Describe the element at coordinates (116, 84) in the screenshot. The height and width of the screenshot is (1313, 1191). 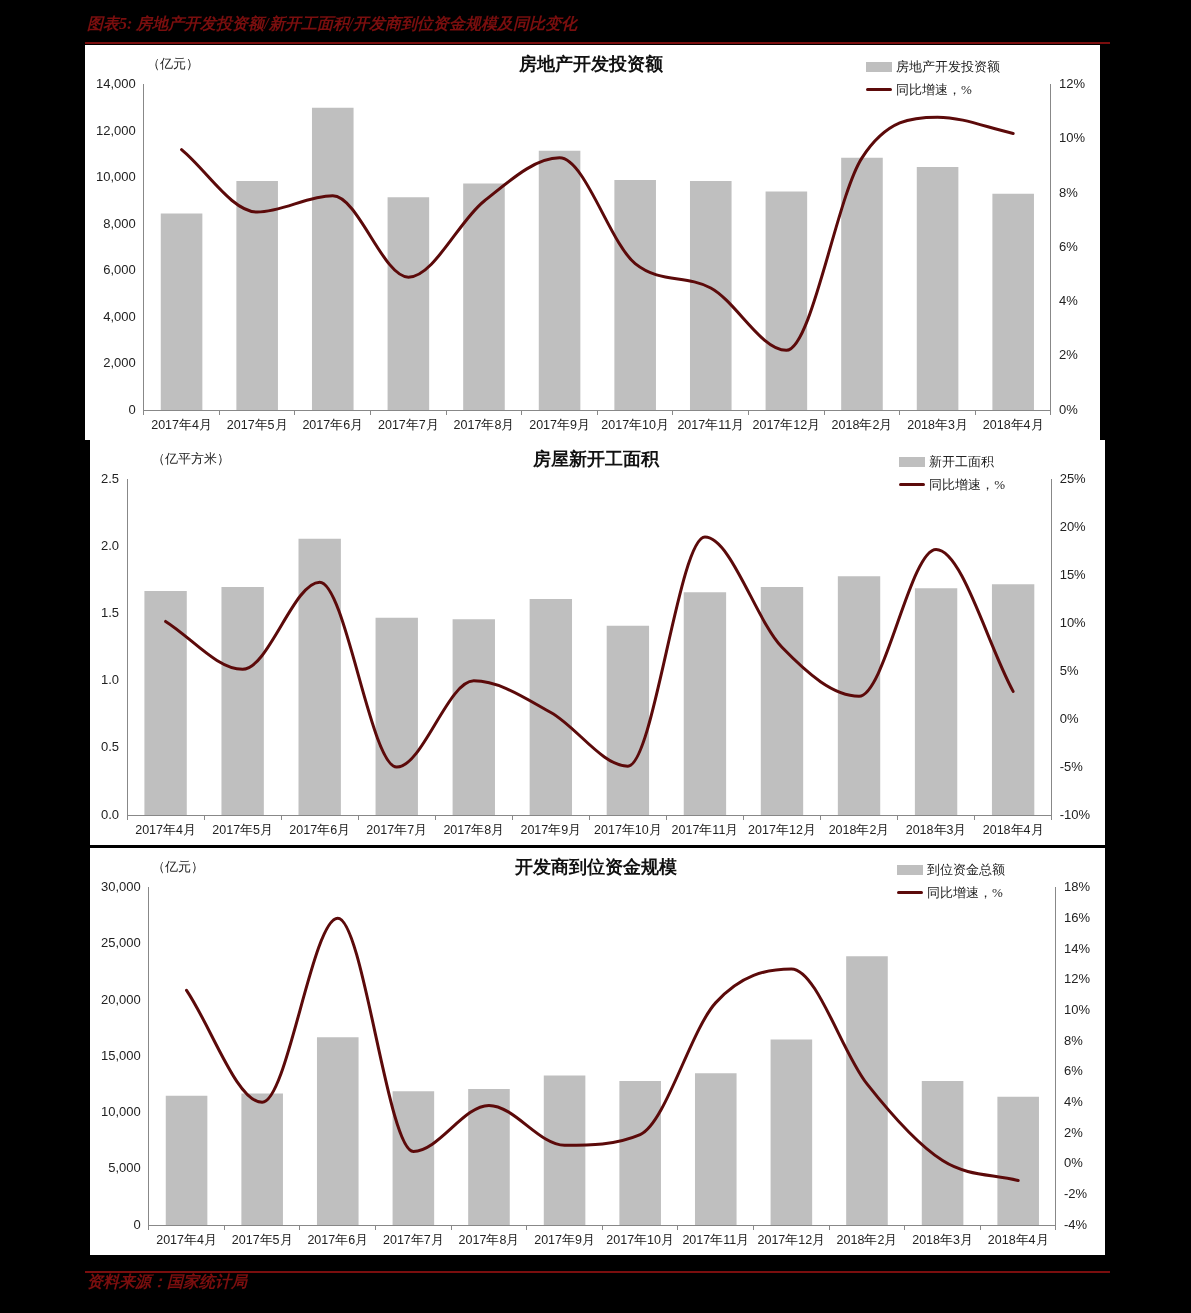
I see `y-tick-label: 14,000` at that location.